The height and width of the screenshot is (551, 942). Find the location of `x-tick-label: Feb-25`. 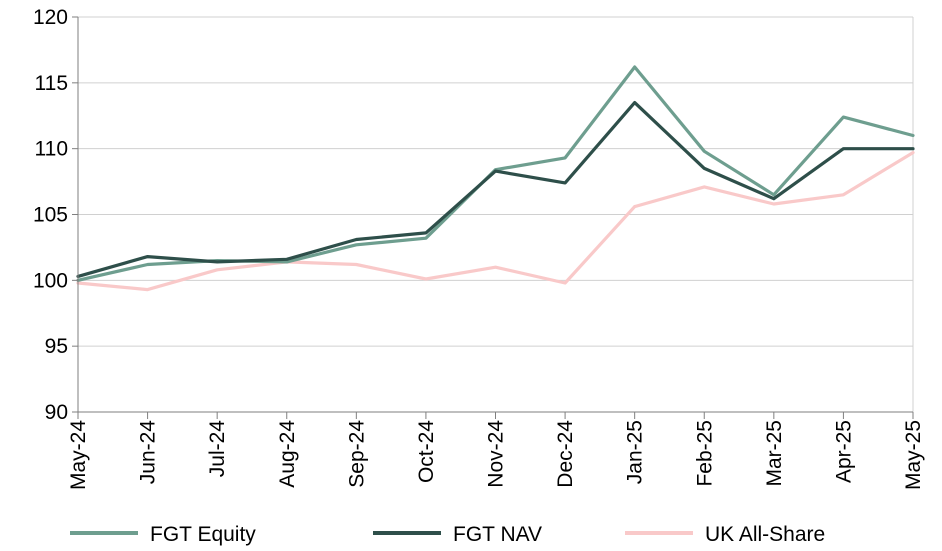

x-tick-label: Feb-25 is located at coordinates (704, 453).